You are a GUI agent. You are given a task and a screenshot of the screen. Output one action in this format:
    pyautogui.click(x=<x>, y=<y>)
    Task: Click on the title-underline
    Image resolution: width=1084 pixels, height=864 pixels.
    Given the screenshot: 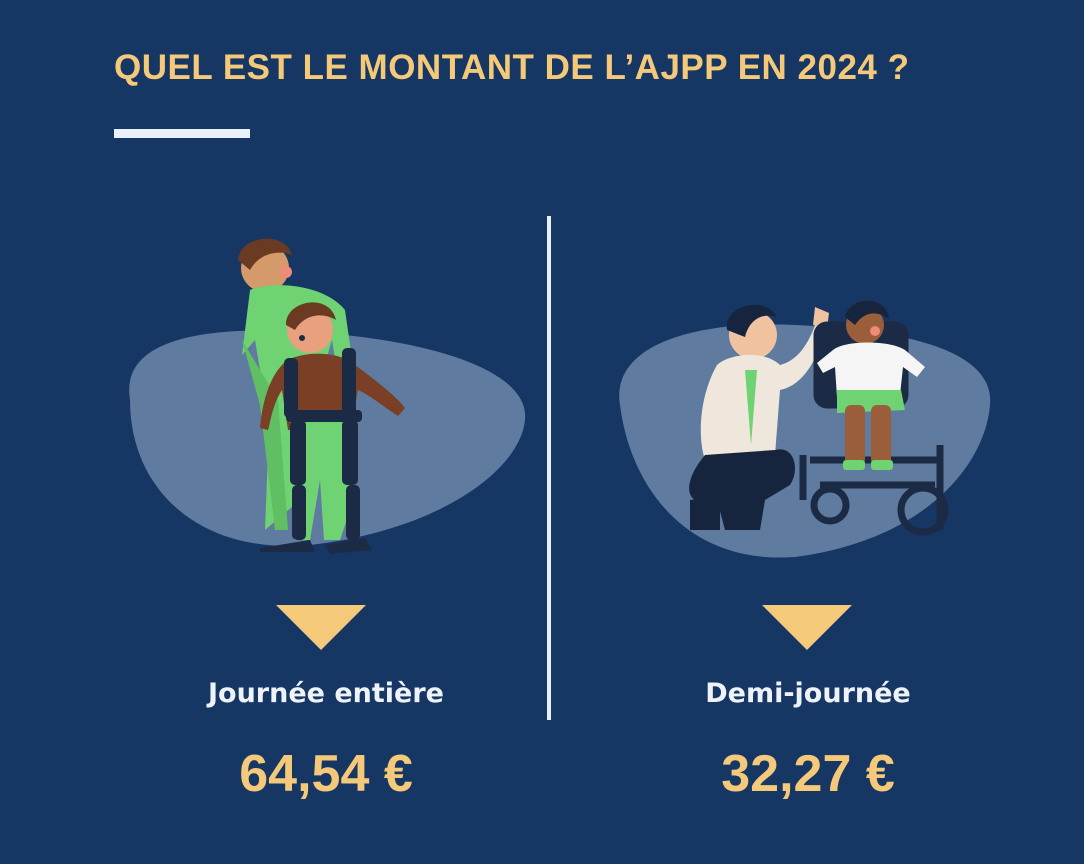 What is the action you would take?
    pyautogui.click(x=182, y=133)
    